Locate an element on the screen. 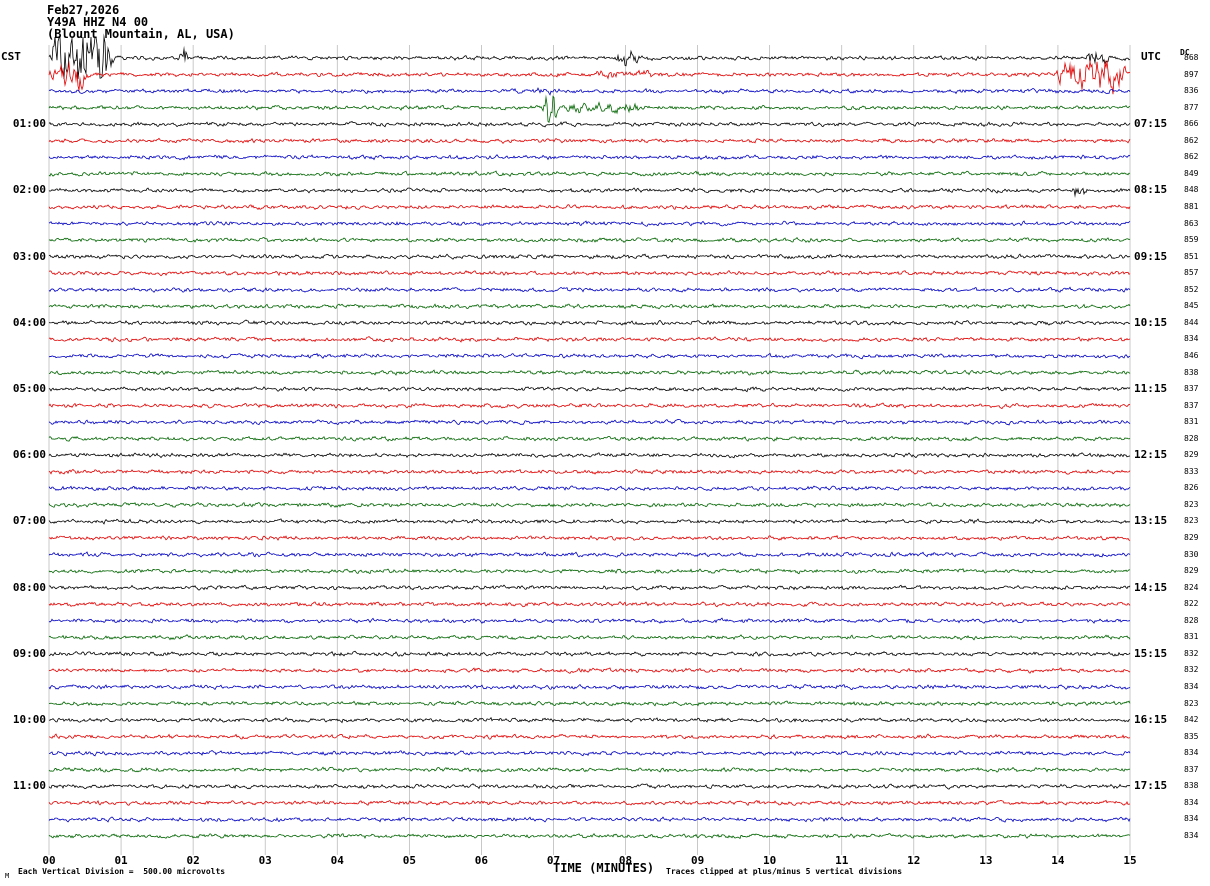 Image resolution: width=1210 pixels, height=886 pixels. hour-label-left: 08:00 is located at coordinates (29, 587).